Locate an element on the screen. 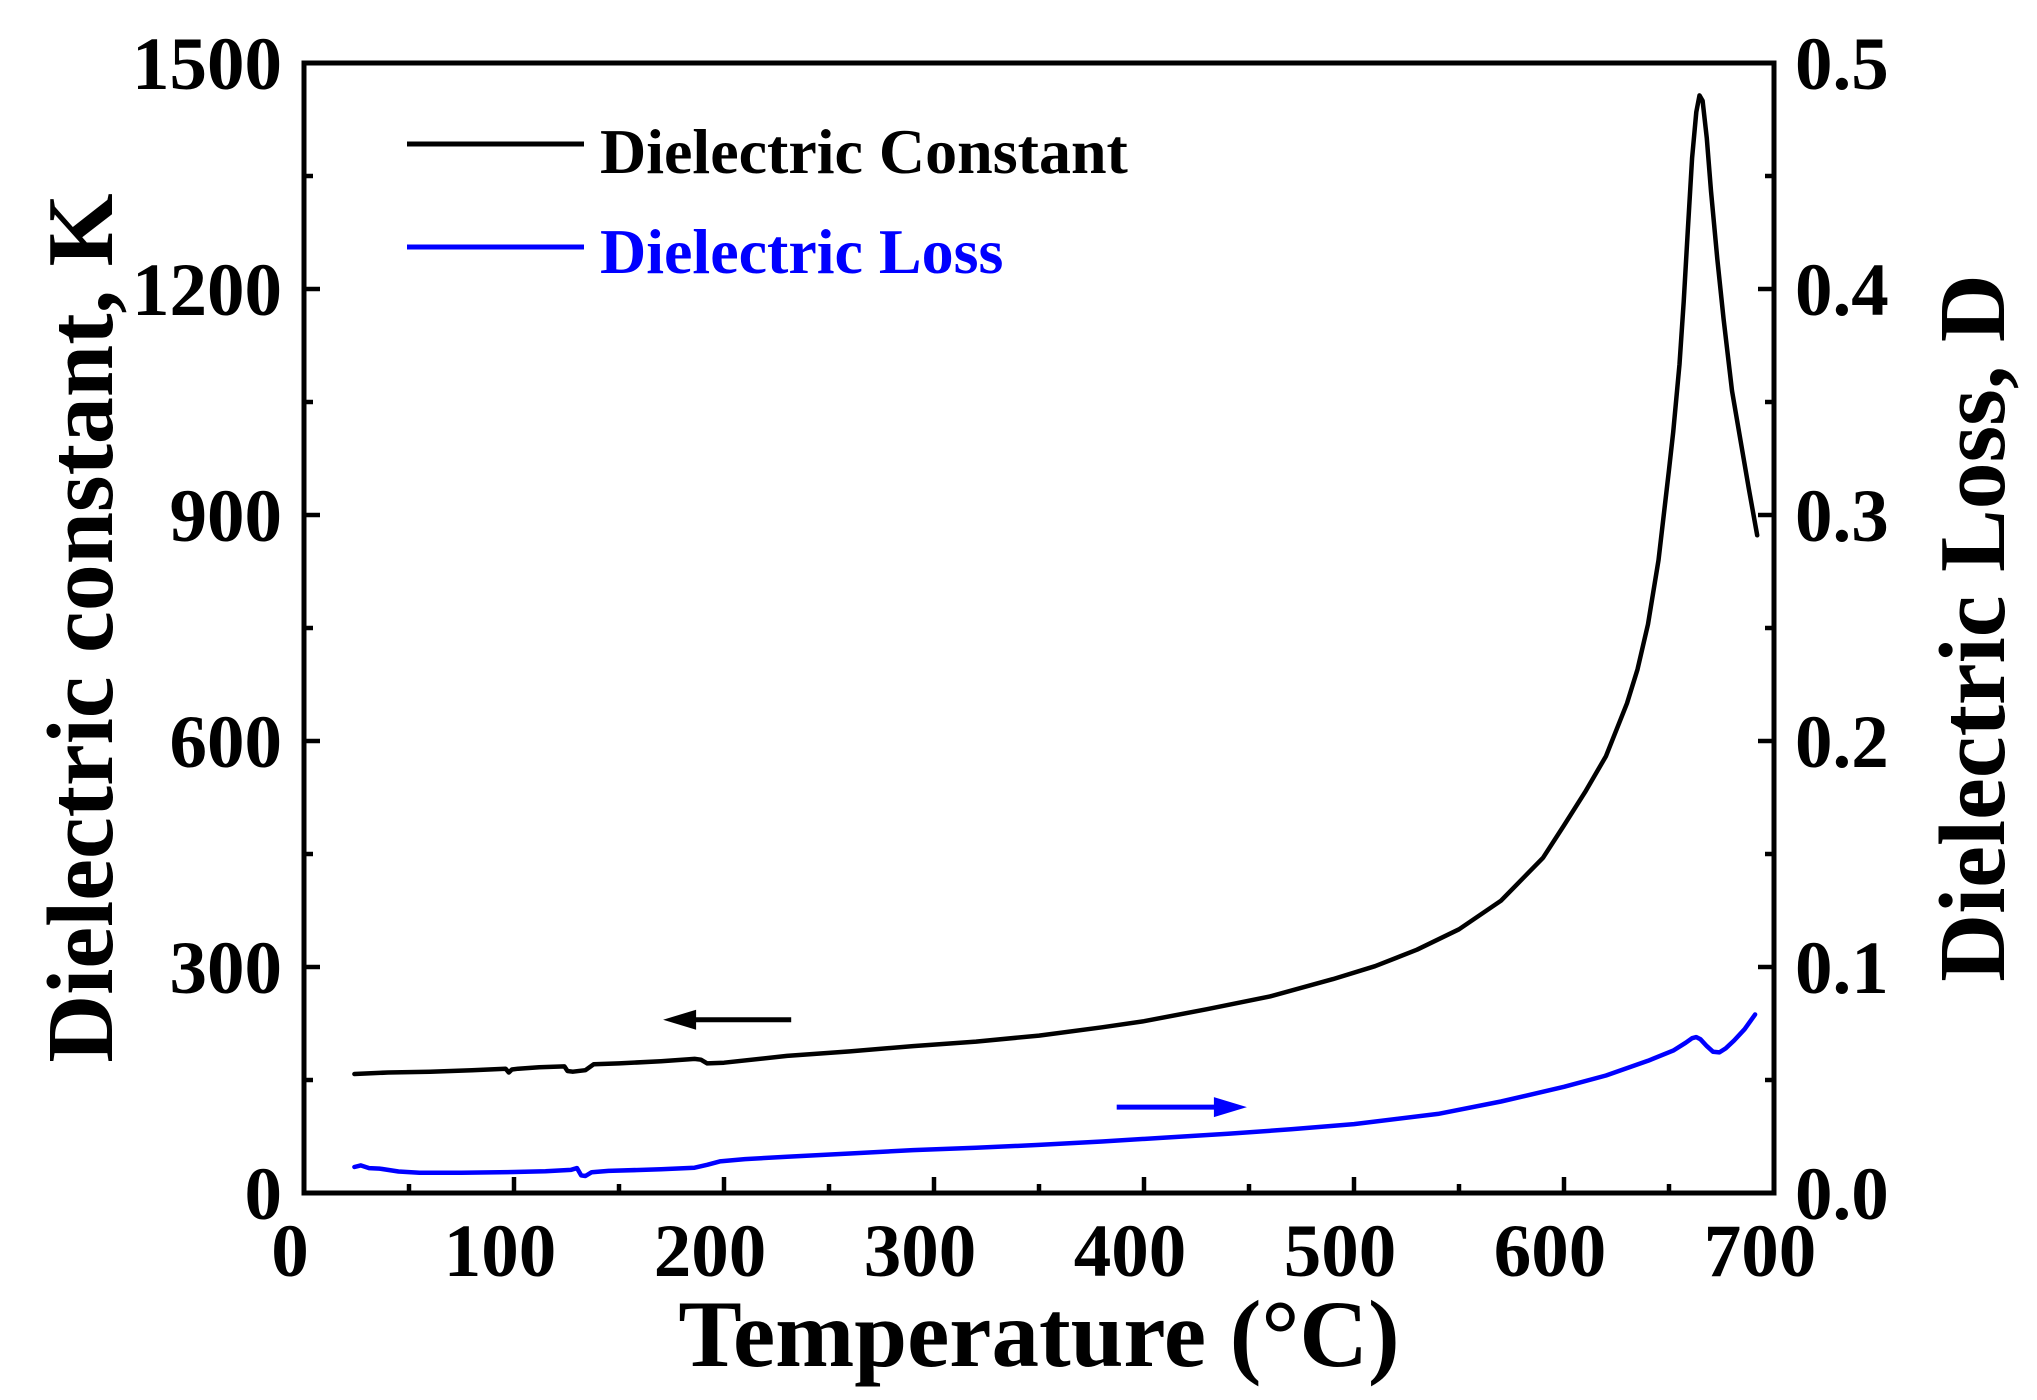  y-right-tick-label: 0.4 is located at coordinates (1842, 290).